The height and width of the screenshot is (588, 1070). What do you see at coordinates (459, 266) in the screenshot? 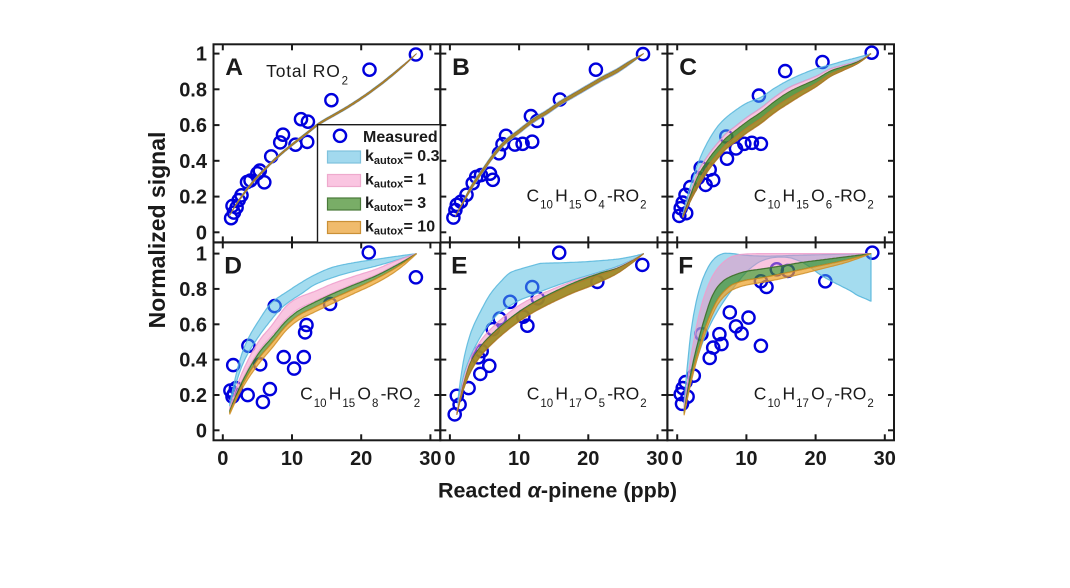
I see `svg-text: E` at bounding box center [459, 266].